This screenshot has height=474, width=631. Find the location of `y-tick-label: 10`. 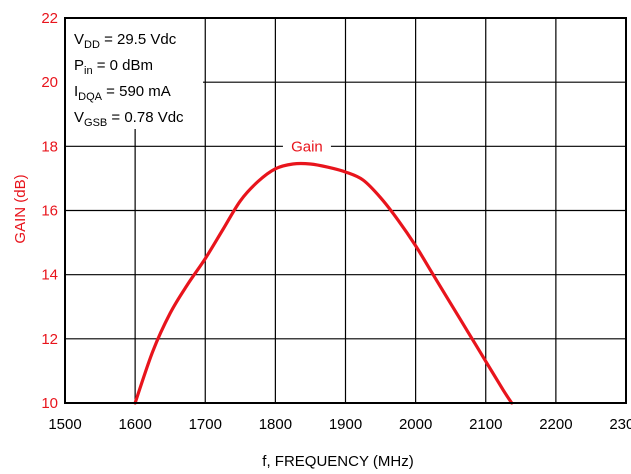

y-tick-label: 10 is located at coordinates (49, 403).